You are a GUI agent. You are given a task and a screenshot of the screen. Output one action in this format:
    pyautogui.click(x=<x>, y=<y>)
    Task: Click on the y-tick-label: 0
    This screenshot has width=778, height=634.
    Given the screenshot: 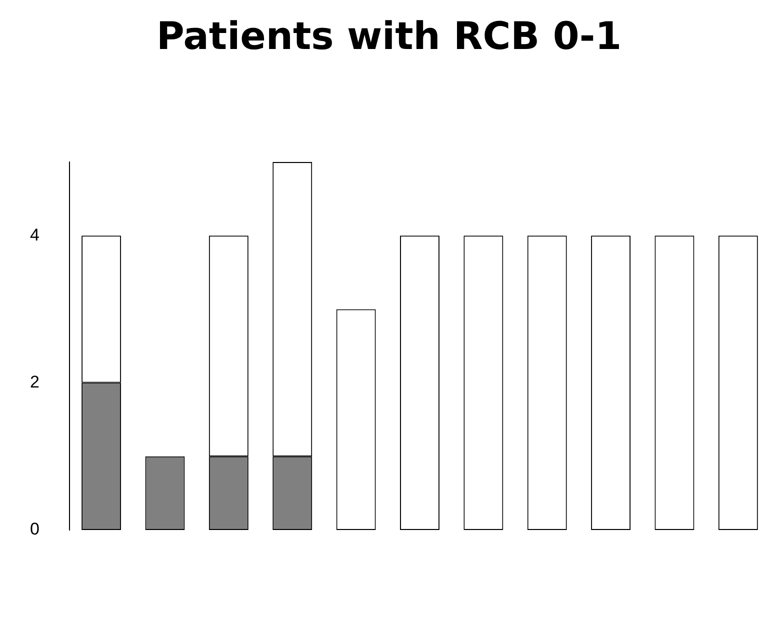 What is the action you would take?
    pyautogui.click(x=35, y=529)
    